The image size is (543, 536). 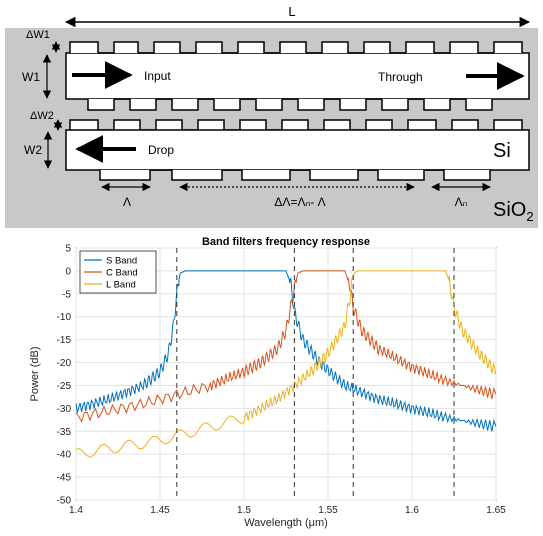 I want to click on si-label: Si, so click(x=502, y=151).